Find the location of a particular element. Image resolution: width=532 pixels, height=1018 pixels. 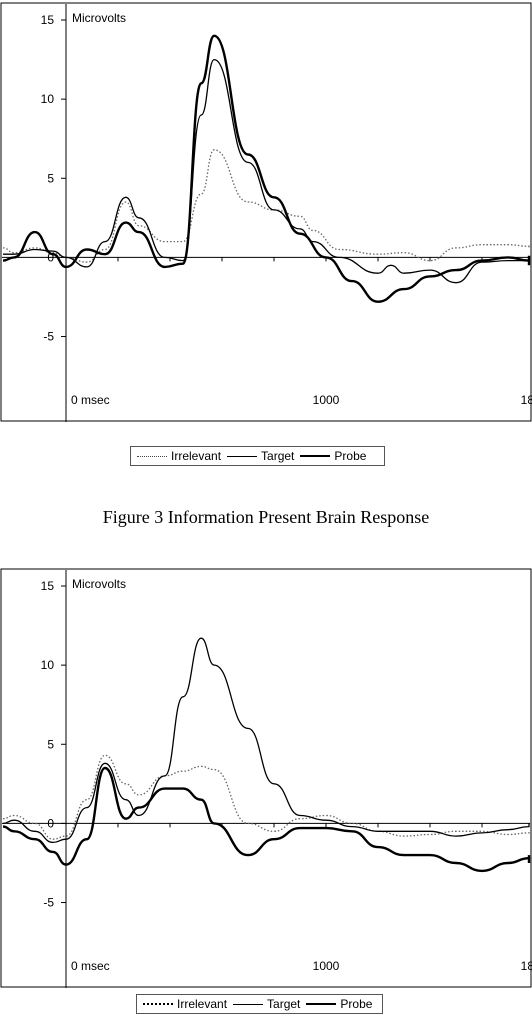

chart-legend-1: Irrelevant Target Probe is located at coordinates (257, 456).